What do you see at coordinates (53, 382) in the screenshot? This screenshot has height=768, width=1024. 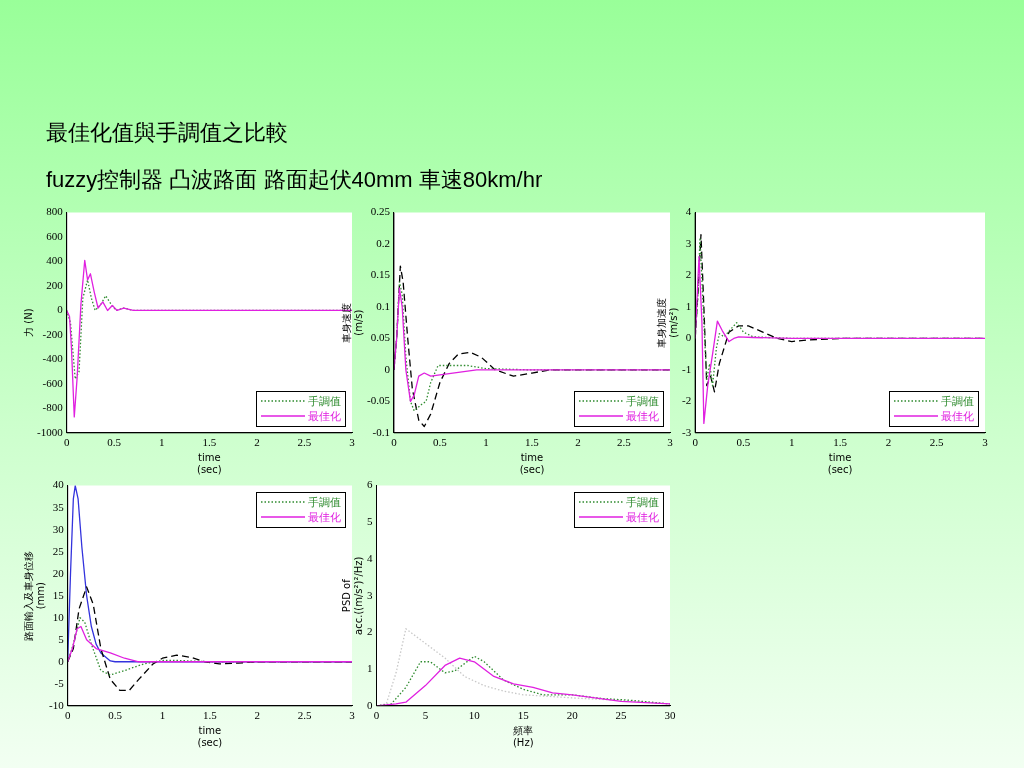 I see `y-tick-label: -600` at bounding box center [53, 382].